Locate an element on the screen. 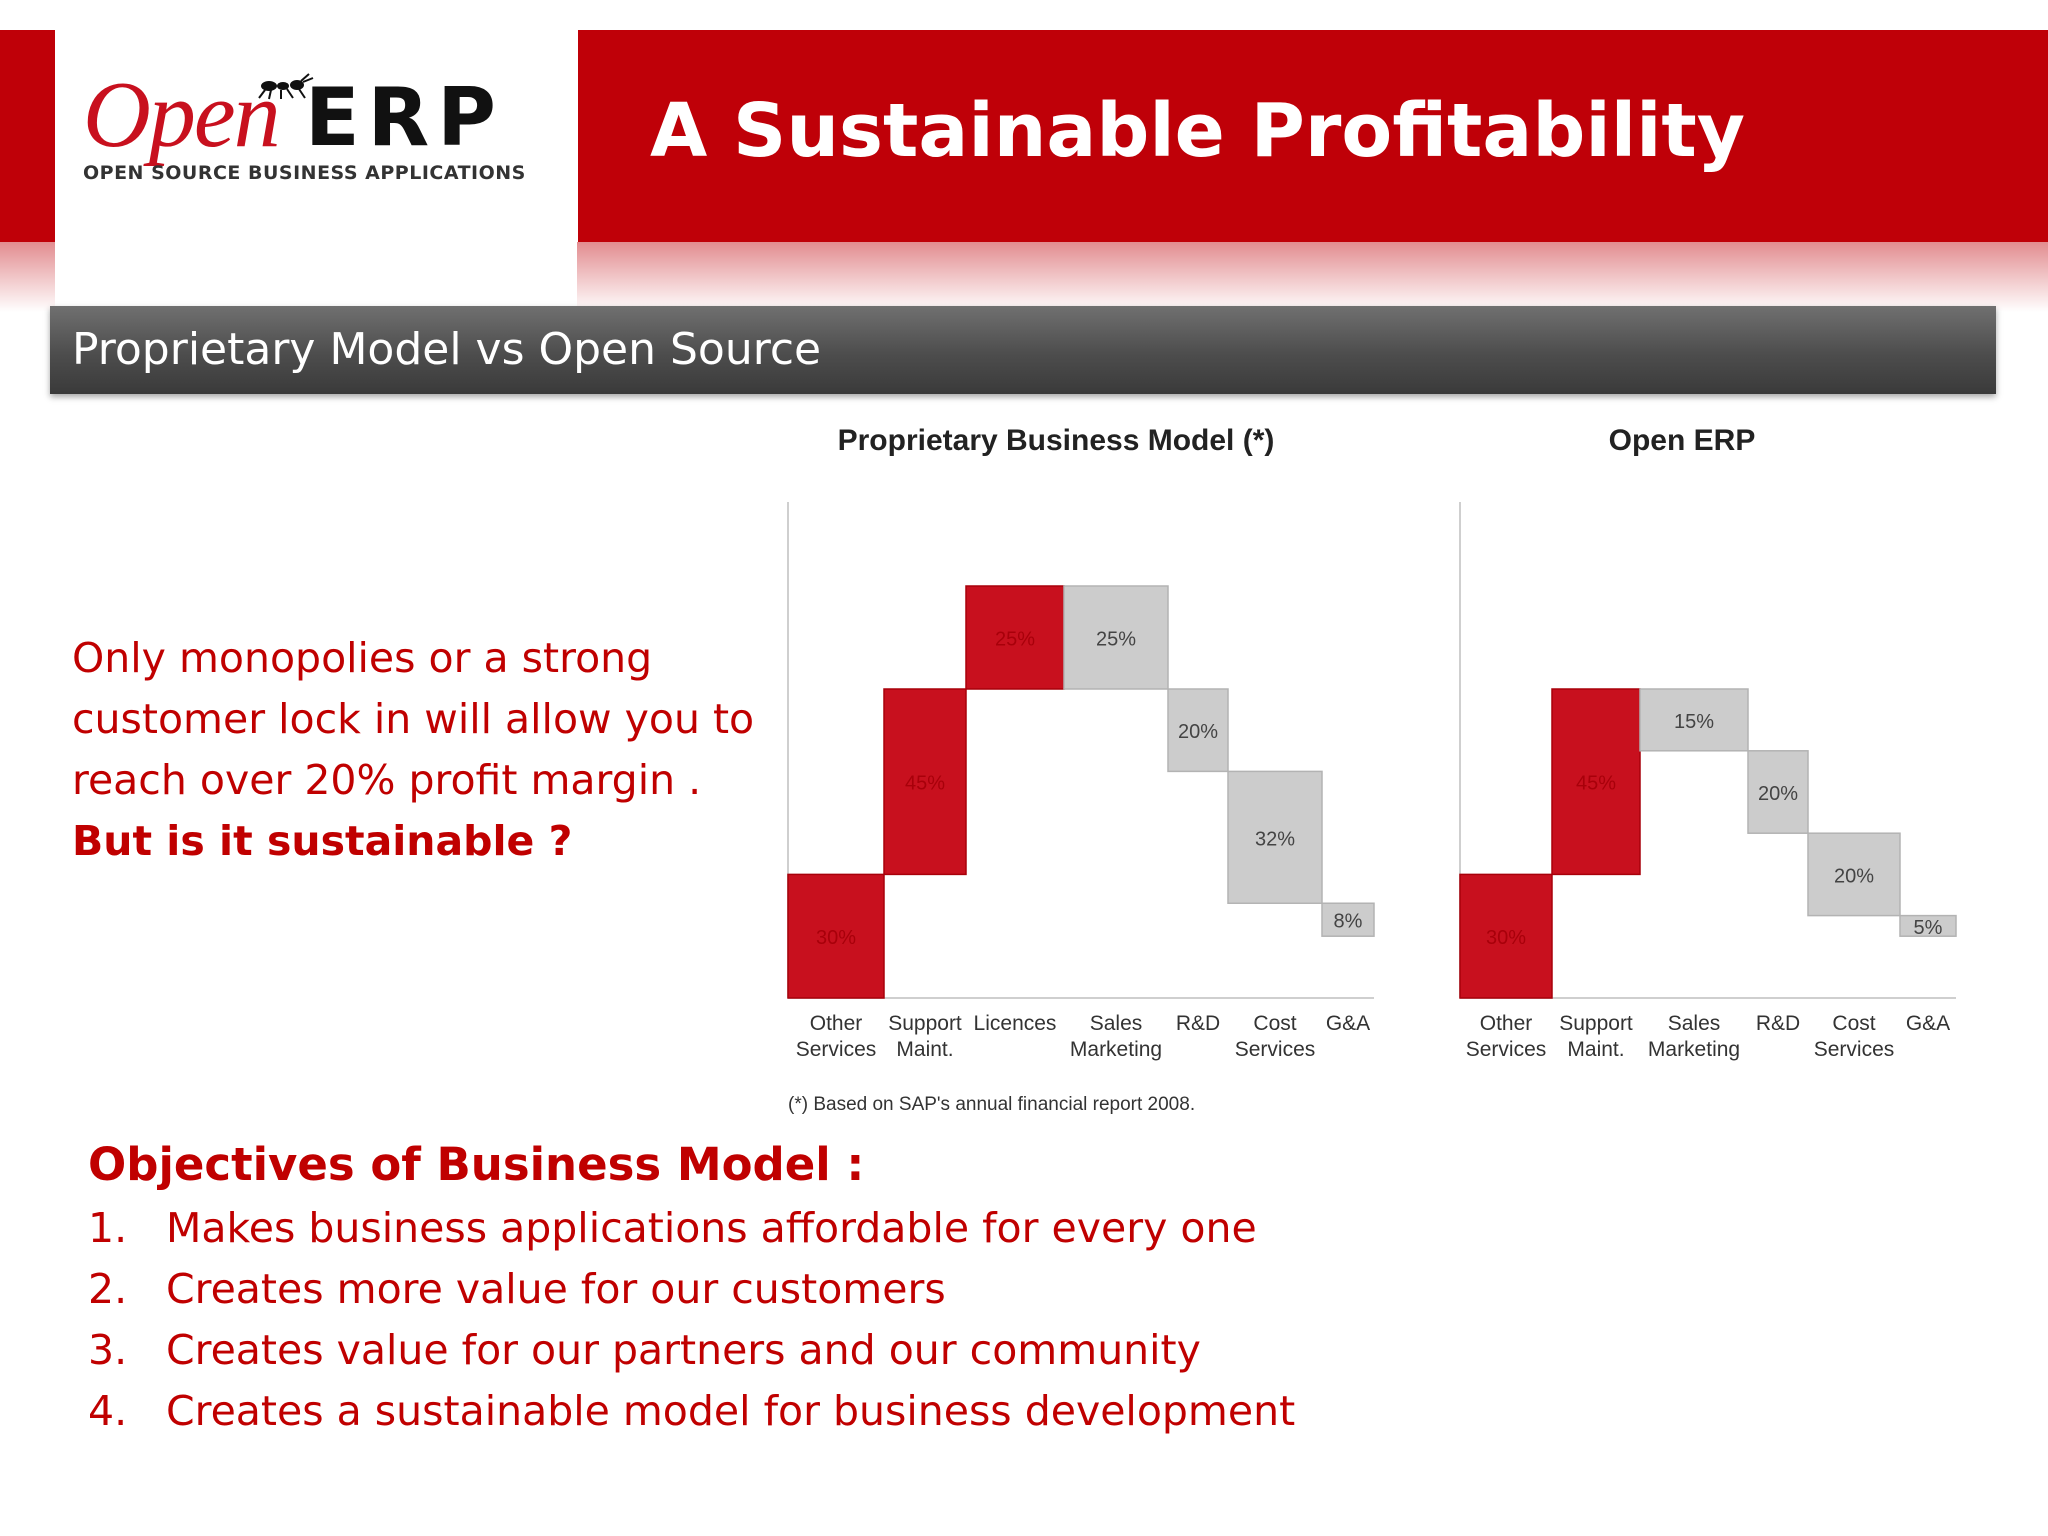 This screenshot has width=2048, height=1536. objective-number: 1. is located at coordinates (108, 1228).